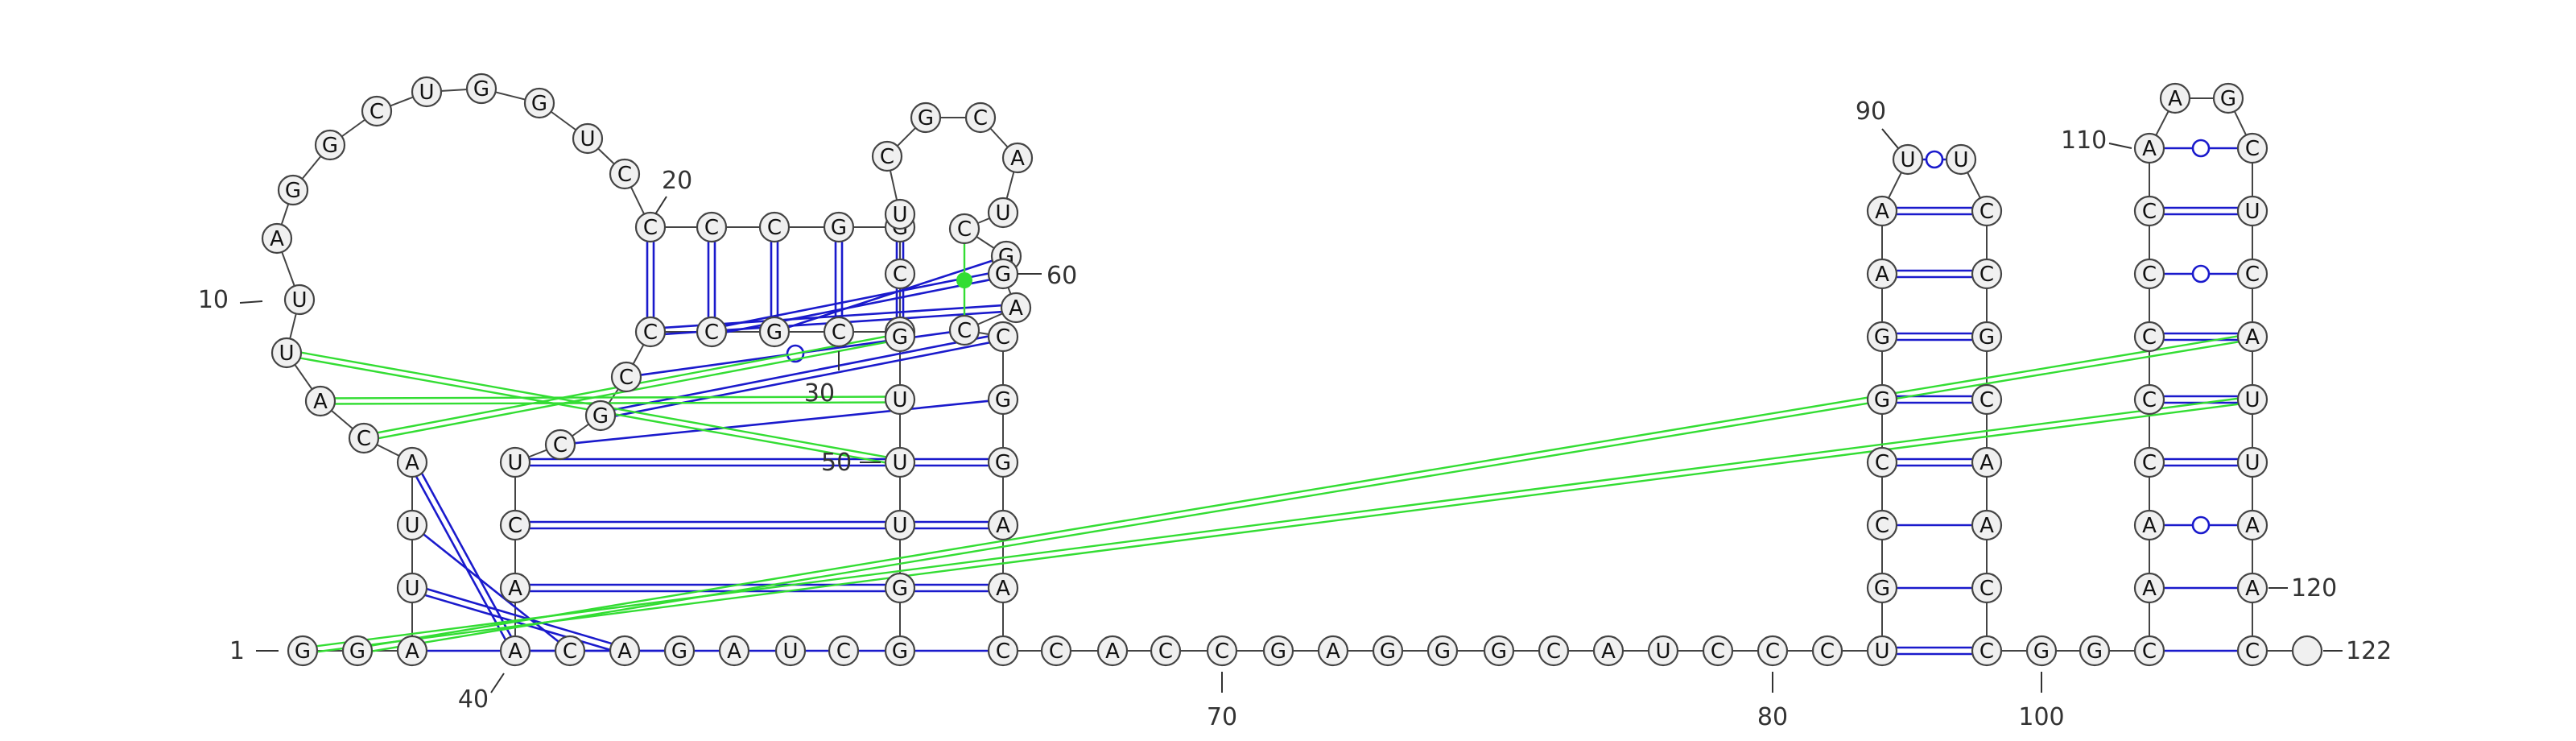 The height and width of the screenshot is (741, 2576). Describe the element at coordinates (836, 463) in the screenshot. I see `position-label-50: 50` at that location.